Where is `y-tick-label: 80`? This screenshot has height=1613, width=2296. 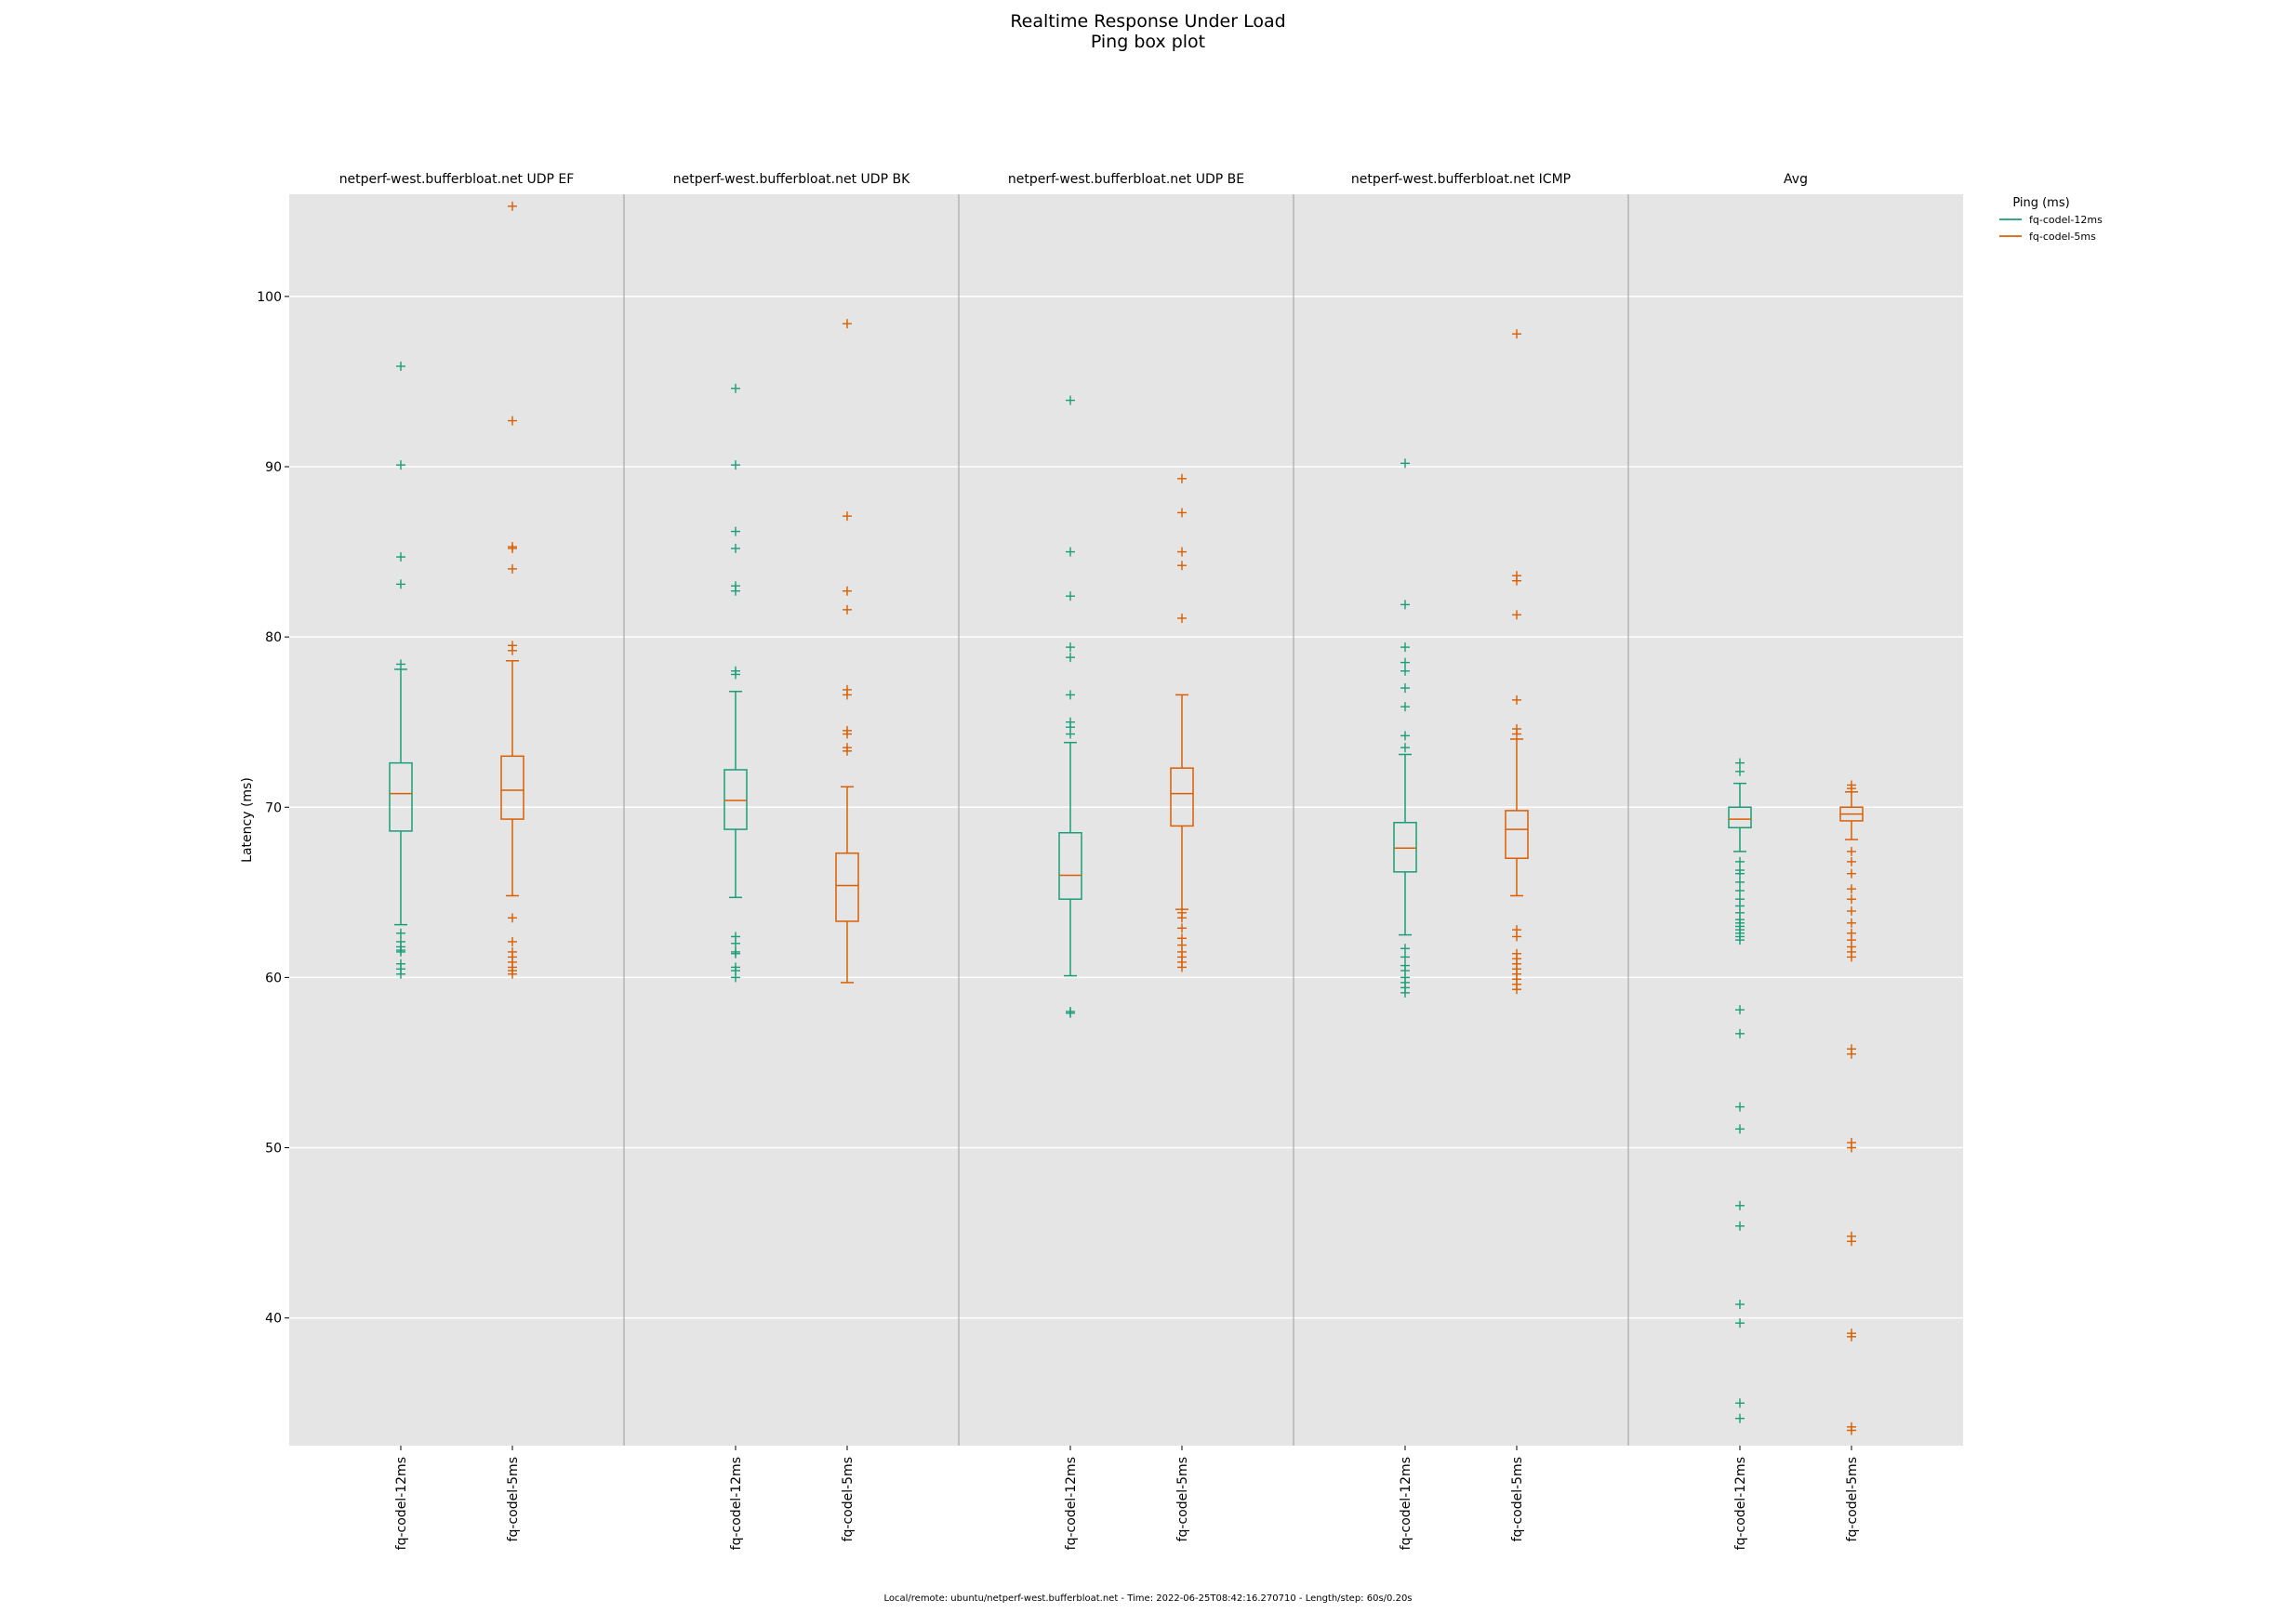 y-tick-label: 80 is located at coordinates (273, 637).